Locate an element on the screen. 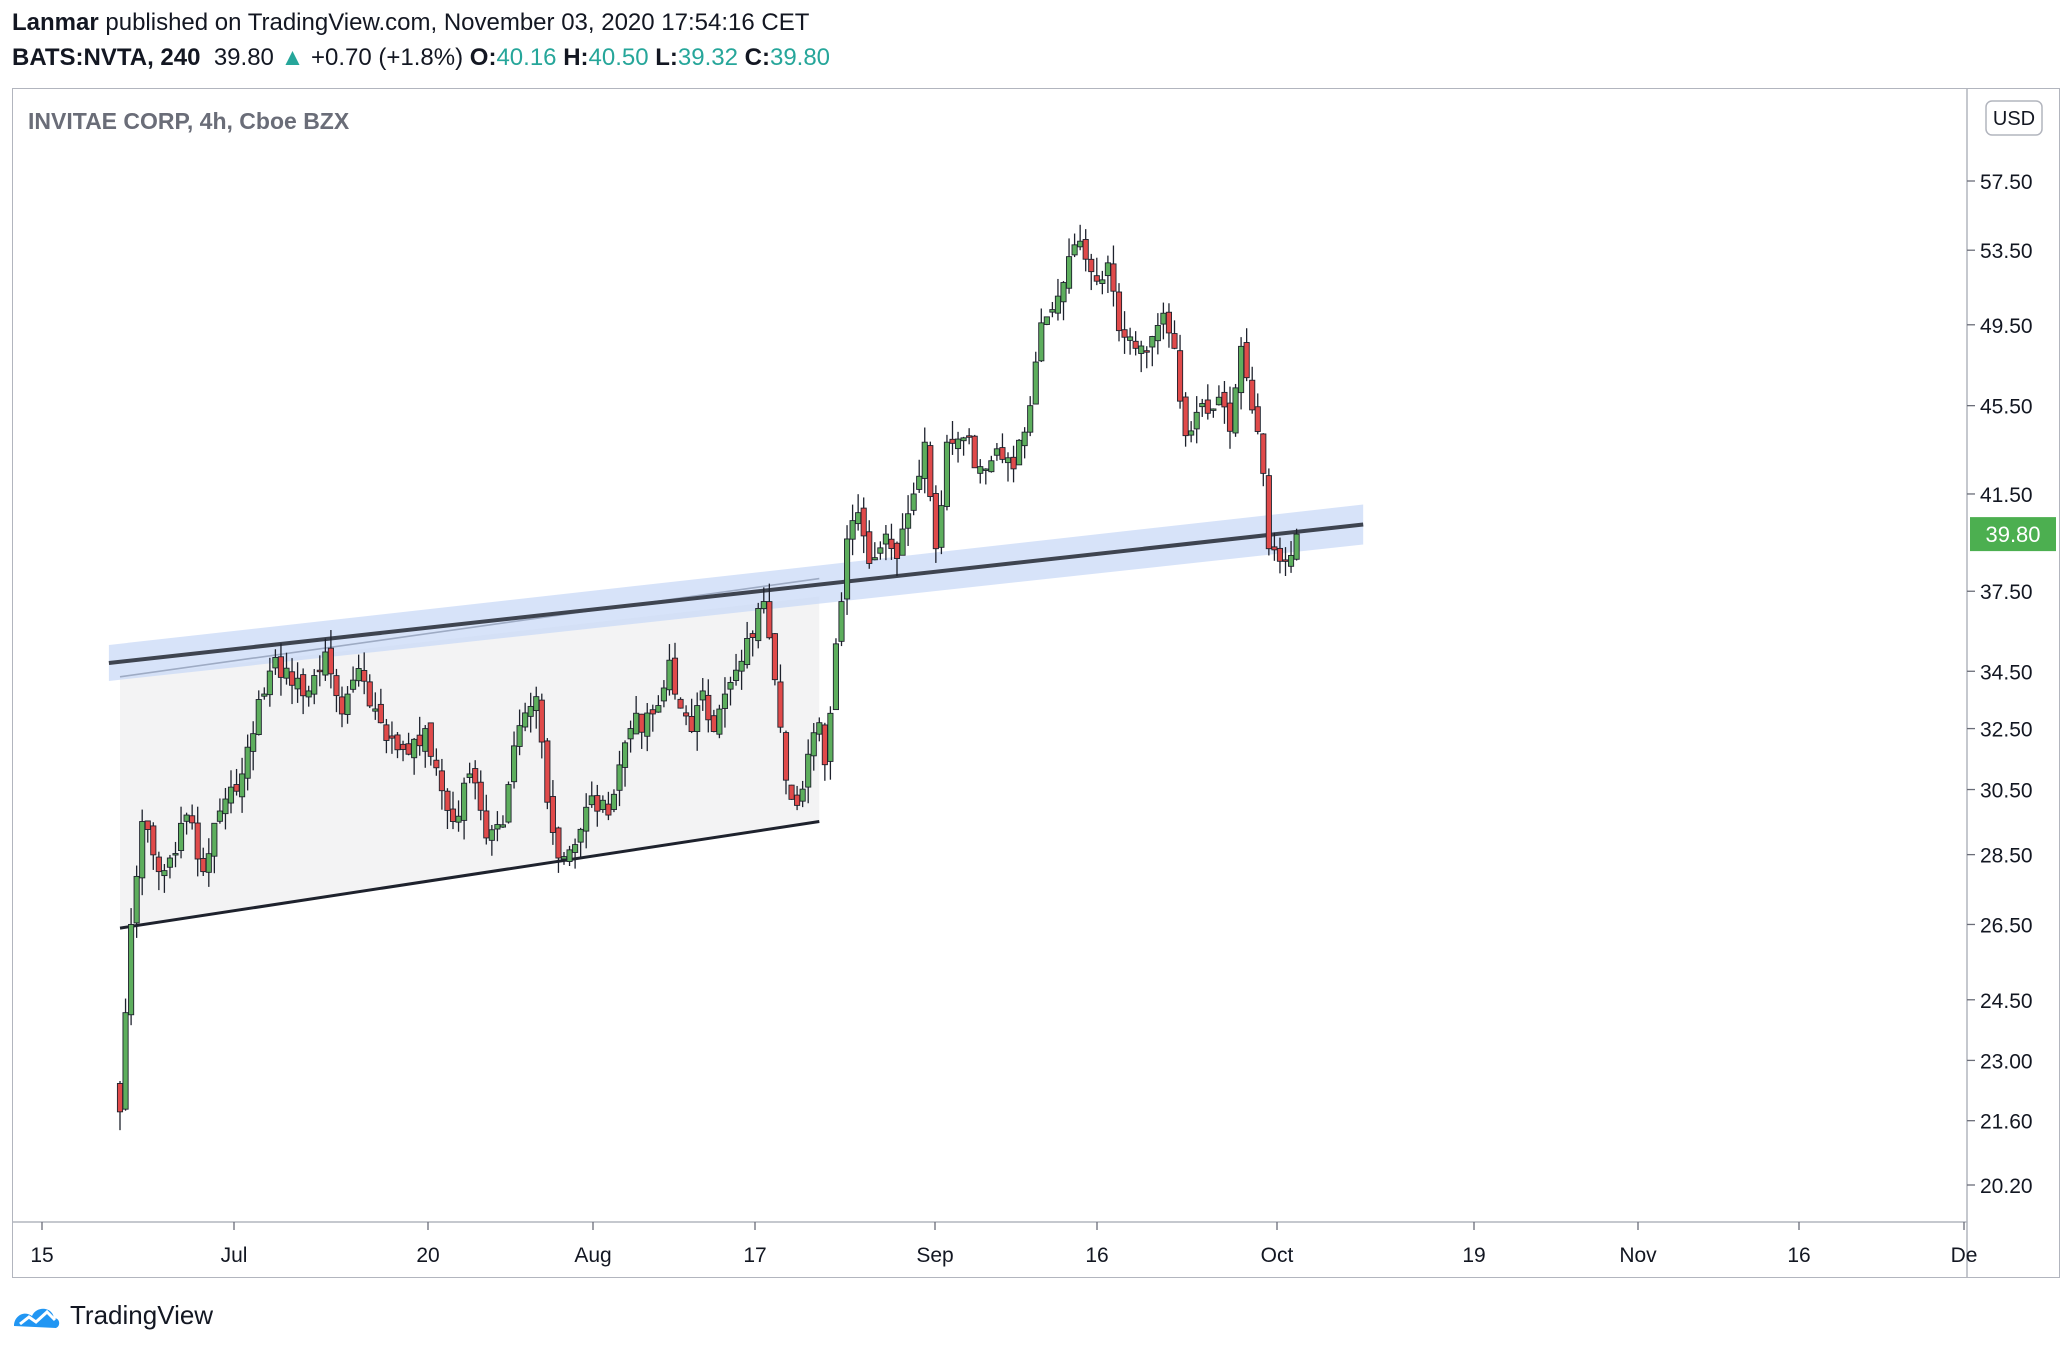 The width and height of the screenshot is (2072, 1350). time-axis: 15 Jul 20 Aug 17 Sep 16 Oct 19 Nov 16 De is located at coordinates (994, 1244).